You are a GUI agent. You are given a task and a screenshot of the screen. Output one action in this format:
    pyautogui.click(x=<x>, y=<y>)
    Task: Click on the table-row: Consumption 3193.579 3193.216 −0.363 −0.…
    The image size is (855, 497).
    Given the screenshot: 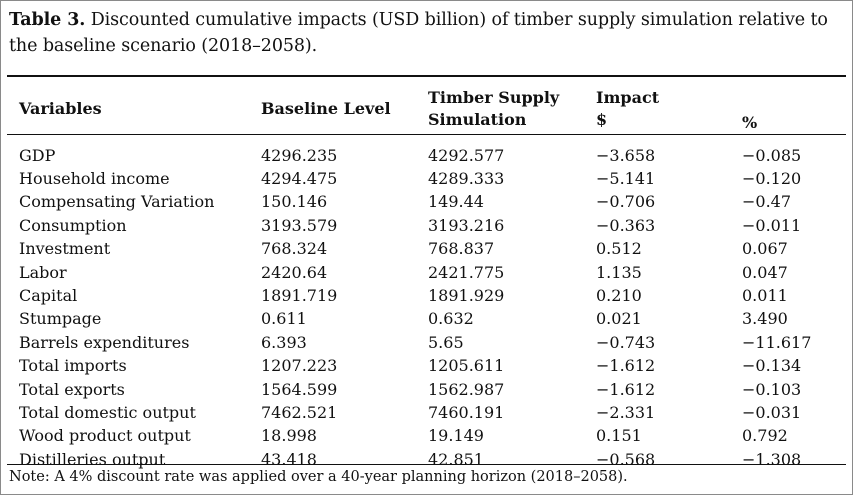 What is the action you would take?
    pyautogui.click(x=426, y=225)
    